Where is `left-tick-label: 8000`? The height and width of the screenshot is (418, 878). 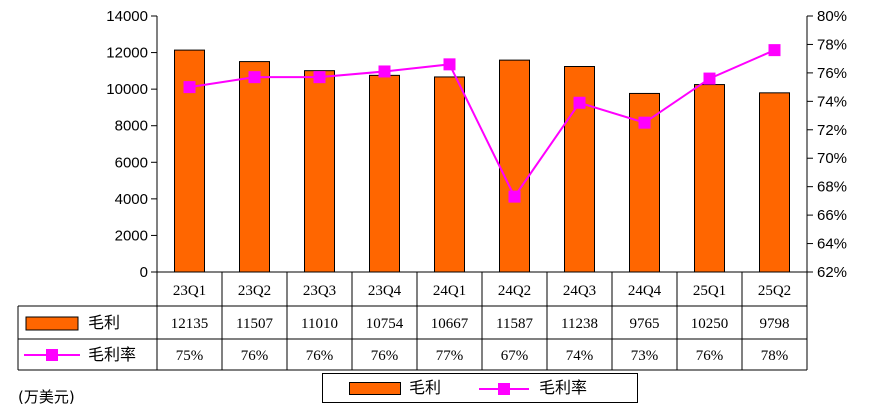
left-tick-label: 8000 is located at coordinates (131, 126).